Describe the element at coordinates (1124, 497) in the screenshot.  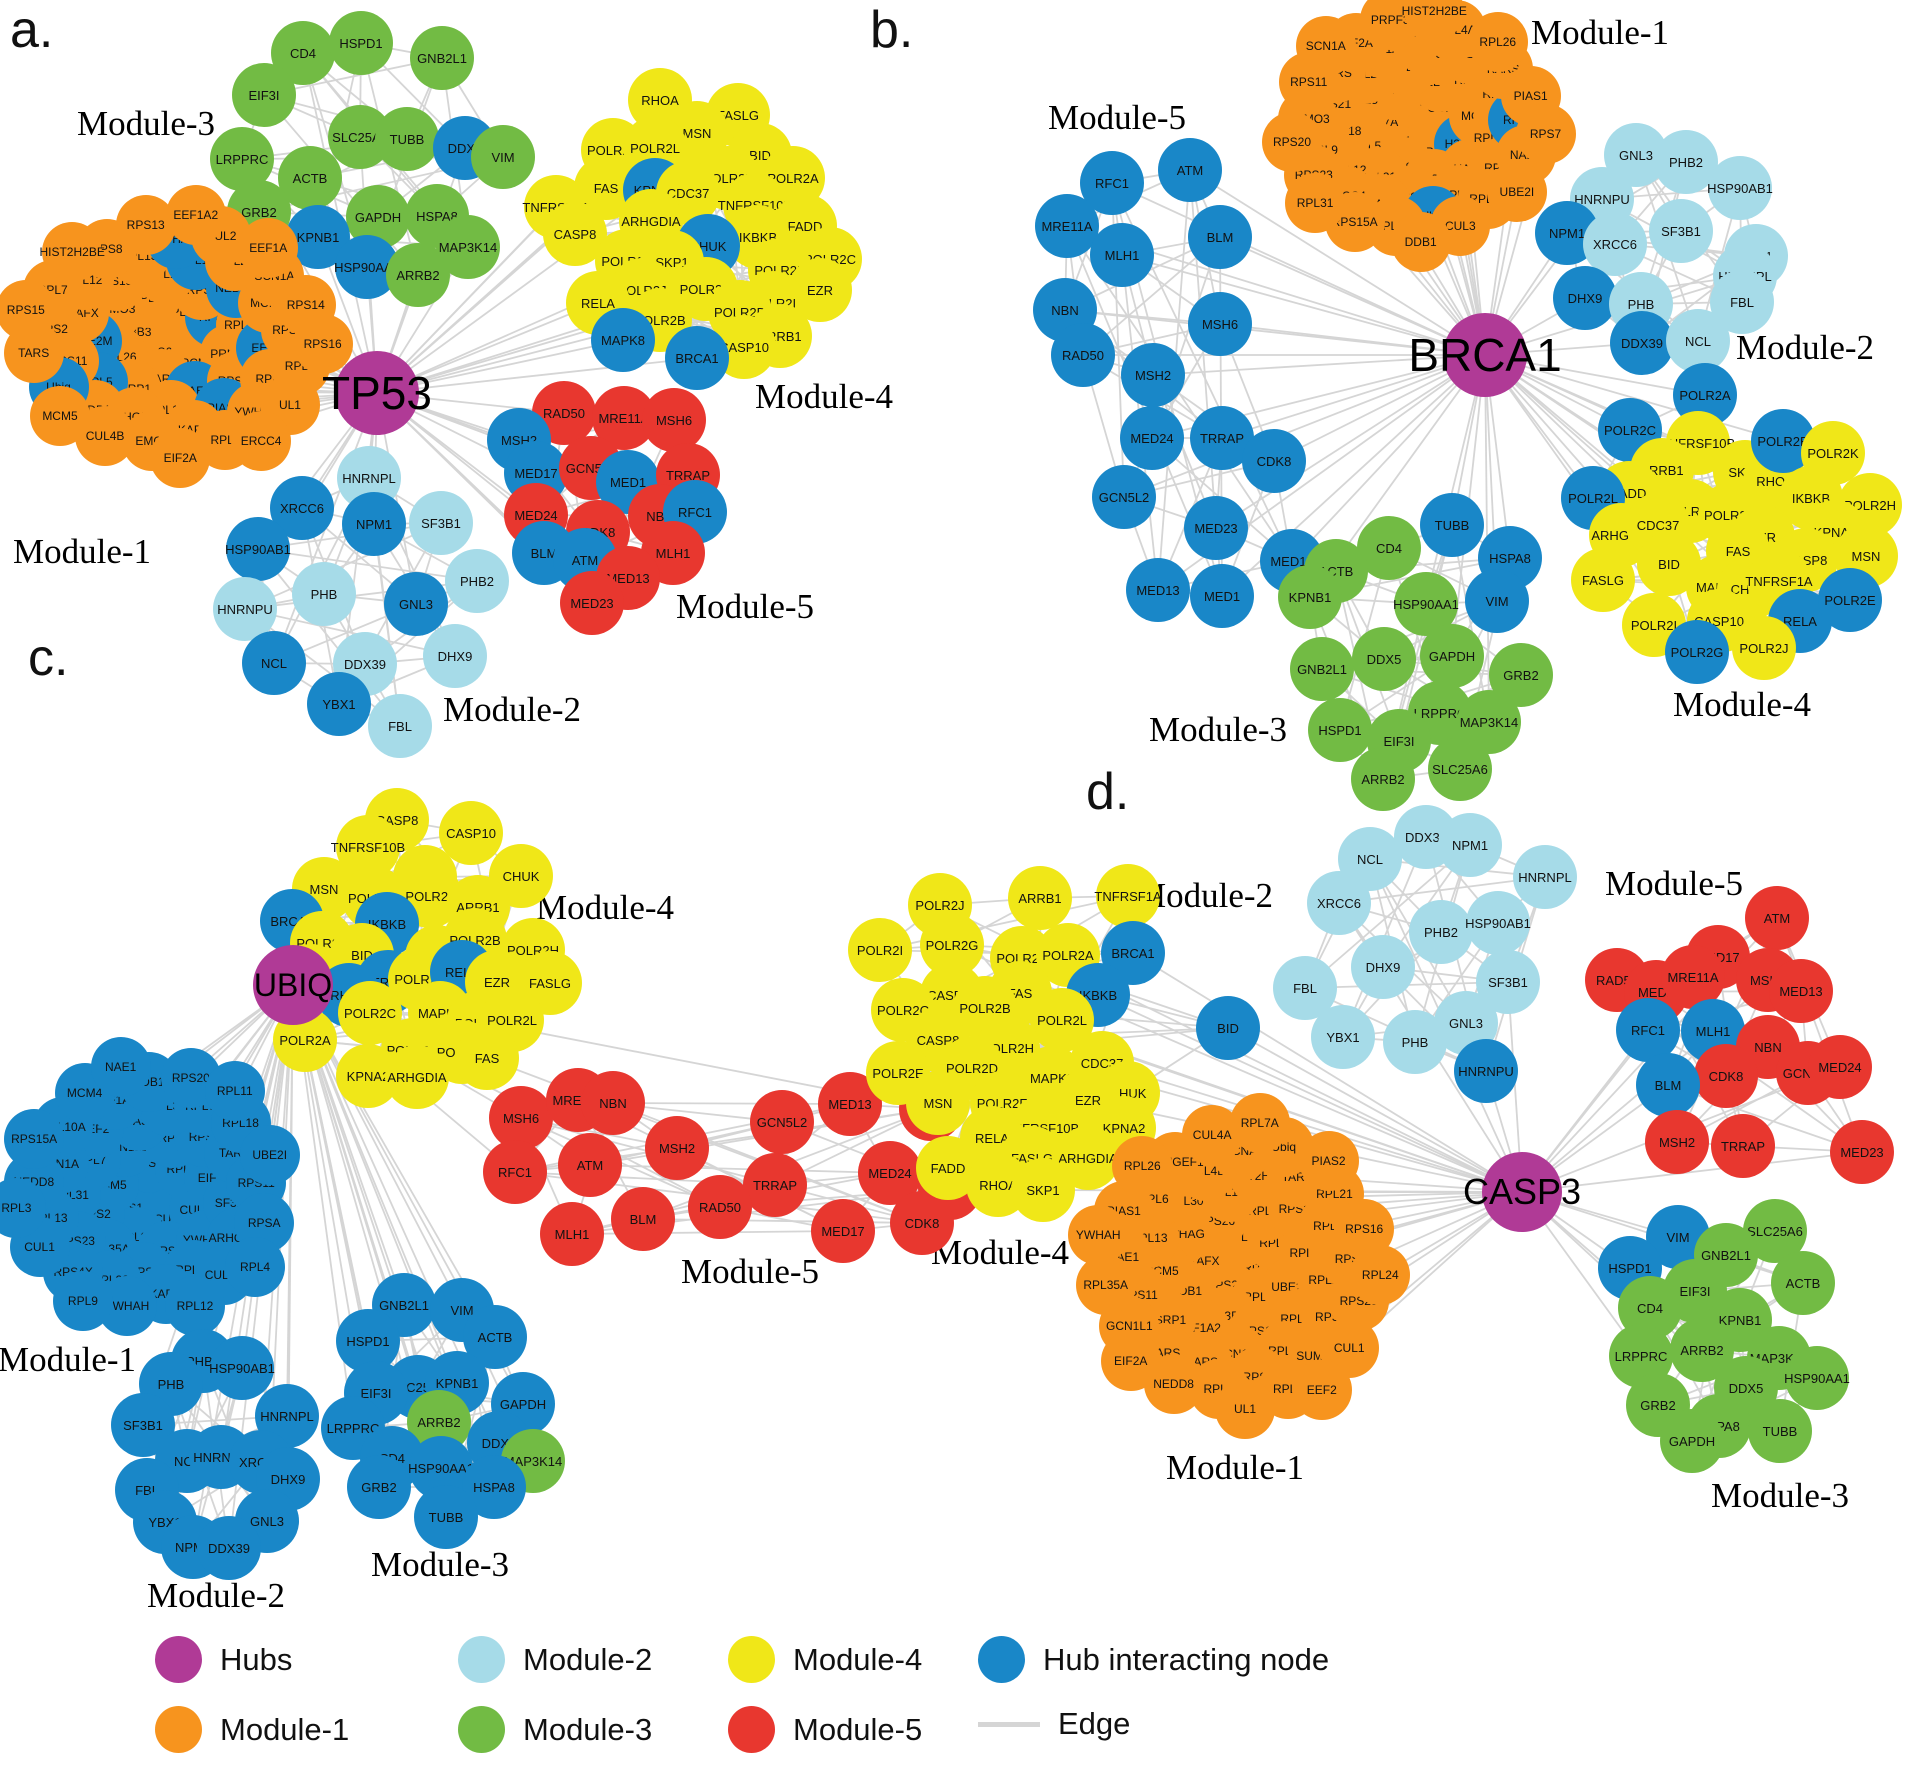
I see `node-GCN5L2: GCN5L2` at that location.